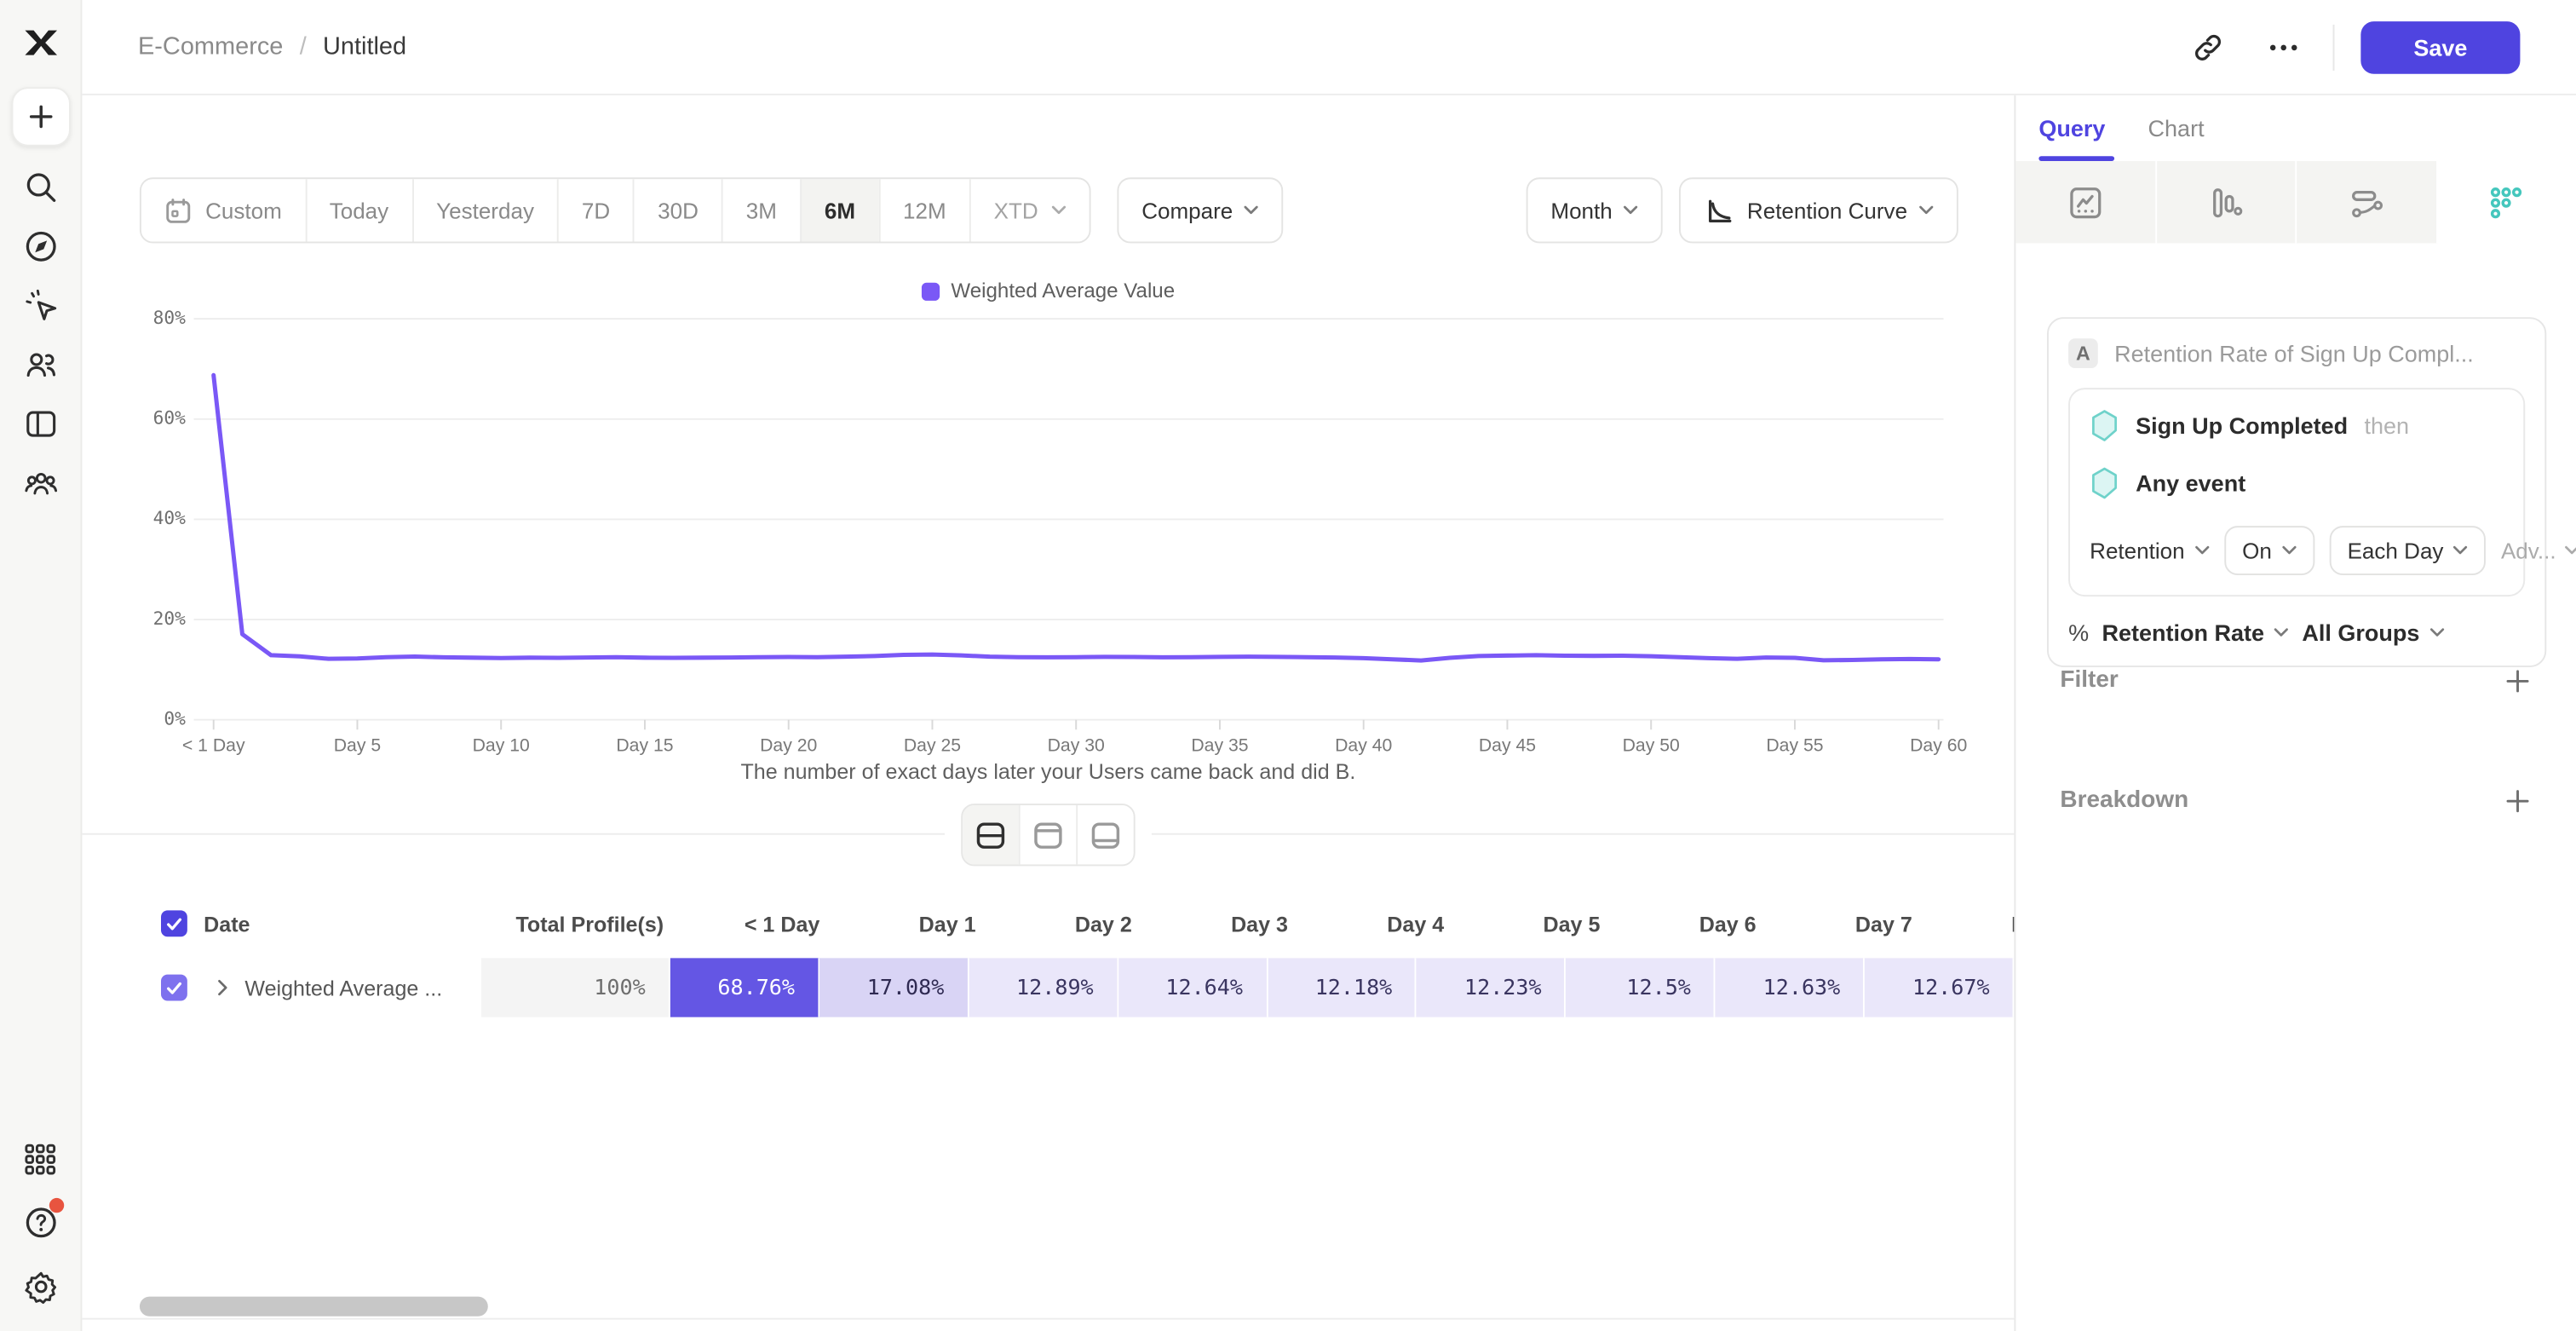 This screenshot has width=2576, height=1331. Describe the element at coordinates (40, 1158) in the screenshot. I see `apps-grid-icon` at that location.